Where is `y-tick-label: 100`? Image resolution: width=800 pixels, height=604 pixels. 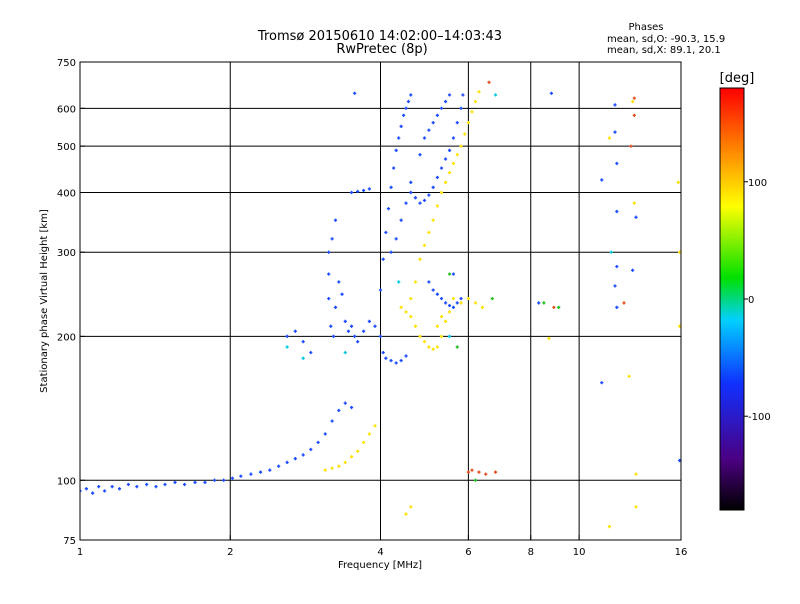 y-tick-label: 100 is located at coordinates (66, 481).